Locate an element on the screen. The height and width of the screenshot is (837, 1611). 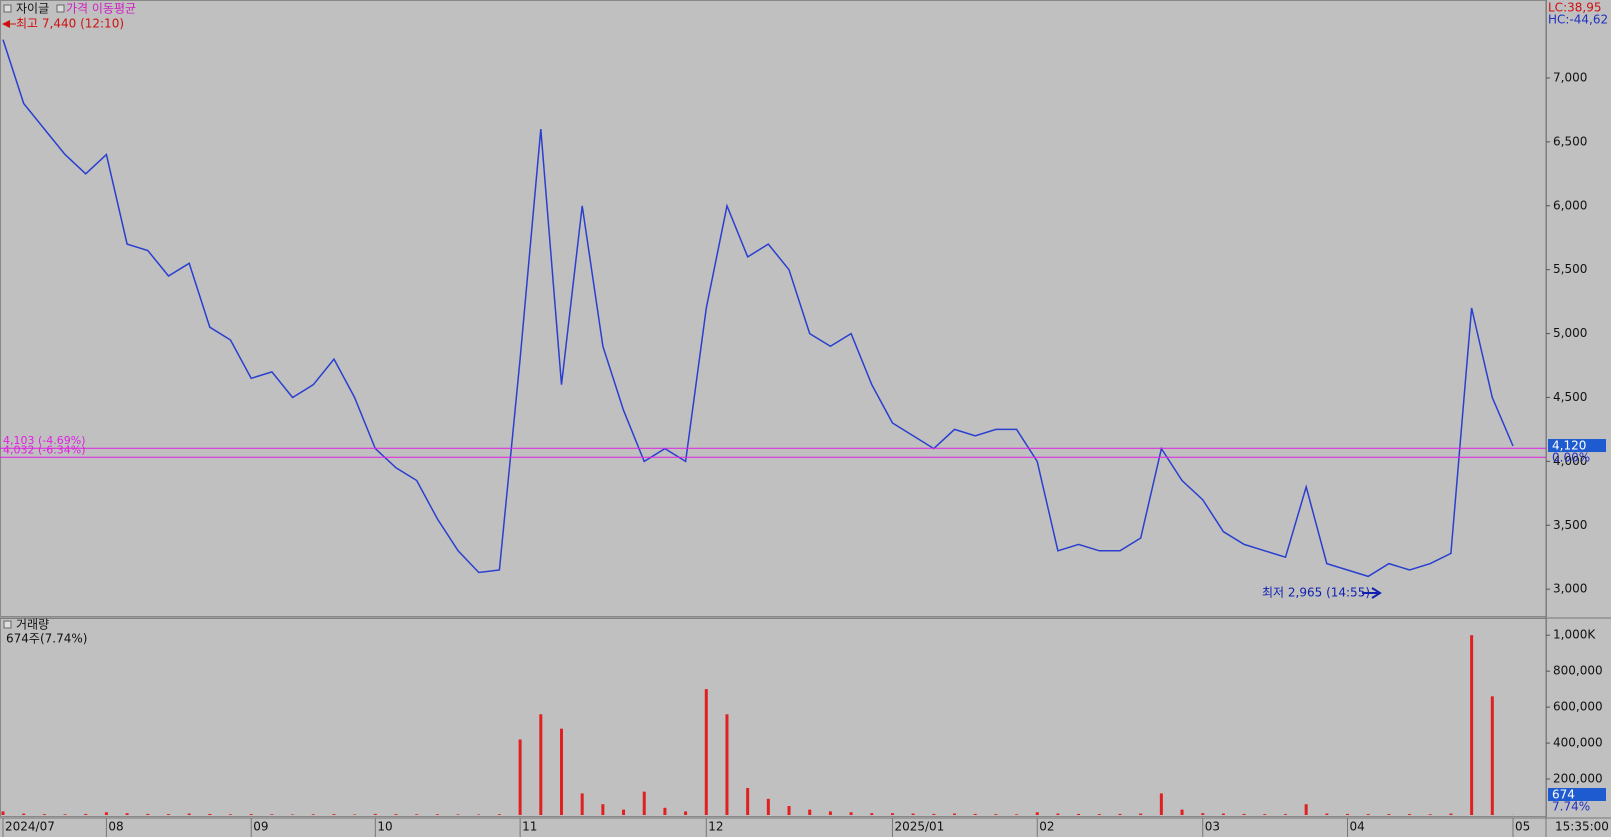
current-label: 674 is located at coordinates (1563, 795).